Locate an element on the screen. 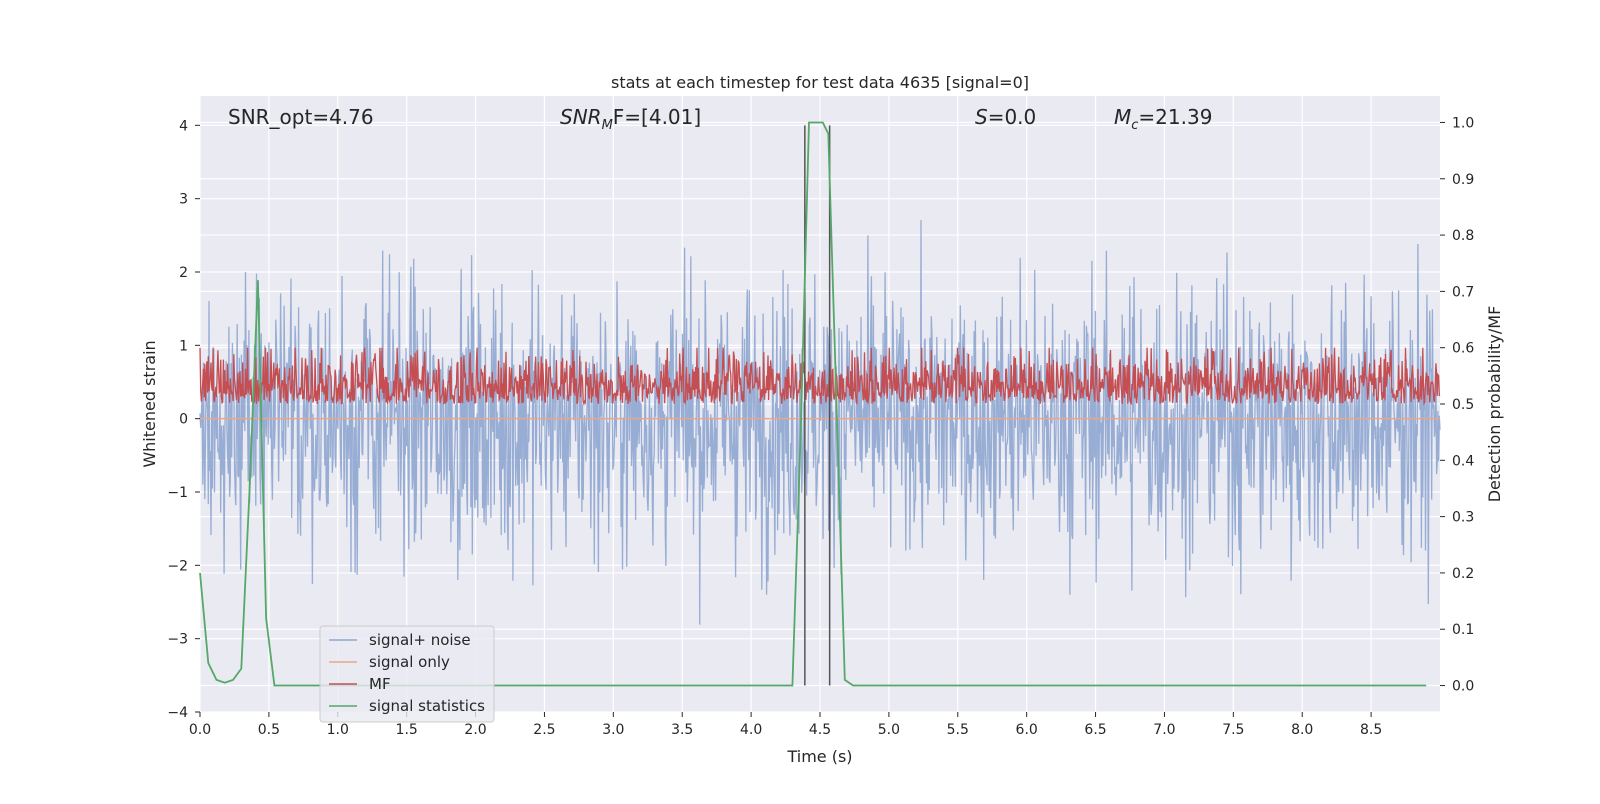  y-axis-label: Whitened strain is located at coordinates (149, 403).